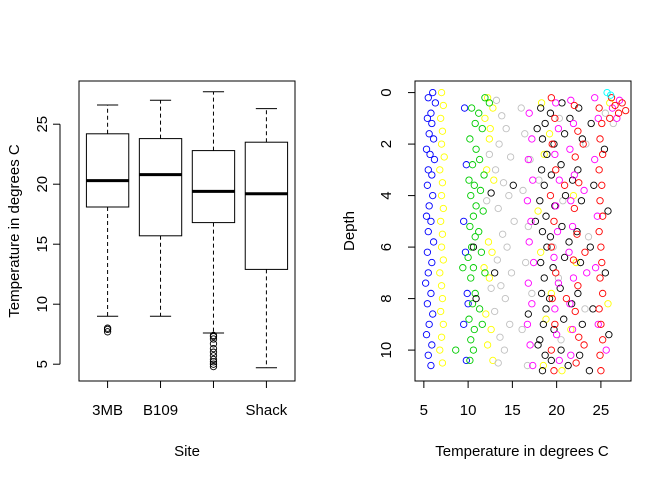 Image resolution: width=672 pixels, height=480 pixels. Describe the element at coordinates (386, 144) in the screenshot. I see `y-tick-label: 2` at that location.